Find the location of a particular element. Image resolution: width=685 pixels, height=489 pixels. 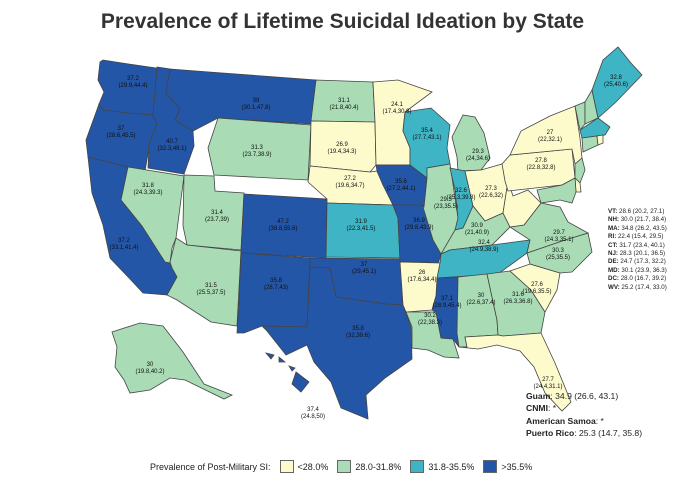

northeast-row: CT: 31.7 (23.4, 40.1) is located at coordinates (637, 246).